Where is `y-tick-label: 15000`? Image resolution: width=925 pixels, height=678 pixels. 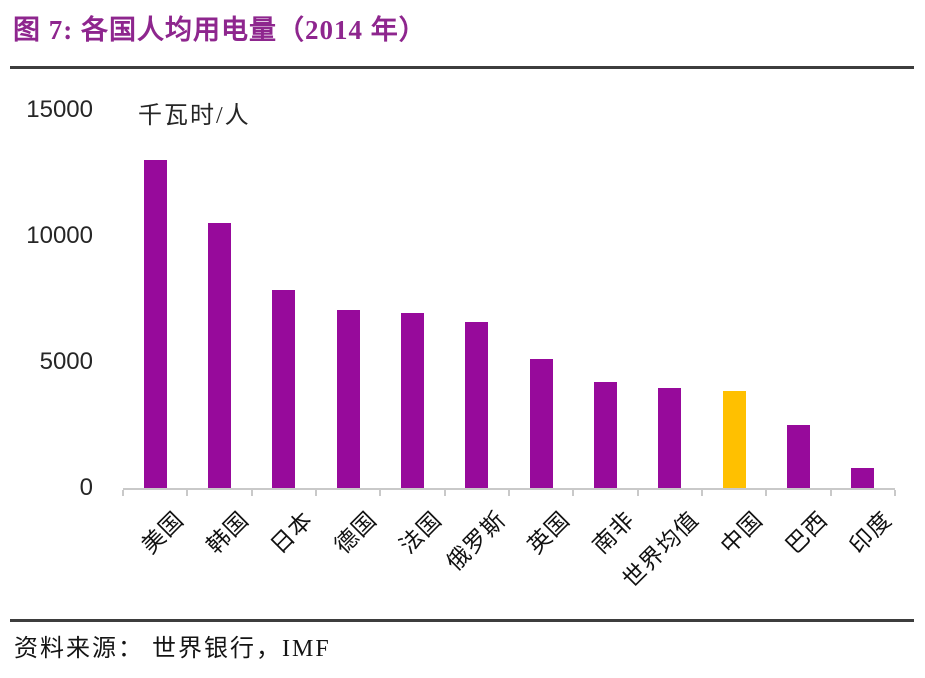 y-tick-label: 15000 is located at coordinates (59, 109).